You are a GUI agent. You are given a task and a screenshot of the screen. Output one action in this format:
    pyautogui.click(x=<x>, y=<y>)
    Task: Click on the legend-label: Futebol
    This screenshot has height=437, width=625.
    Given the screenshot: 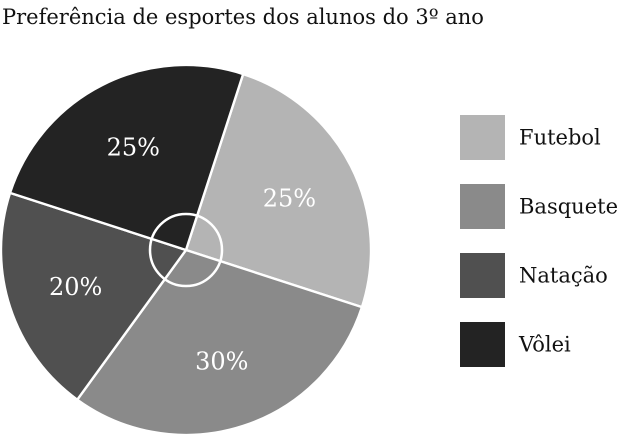 What is the action you would take?
    pyautogui.click(x=560, y=138)
    